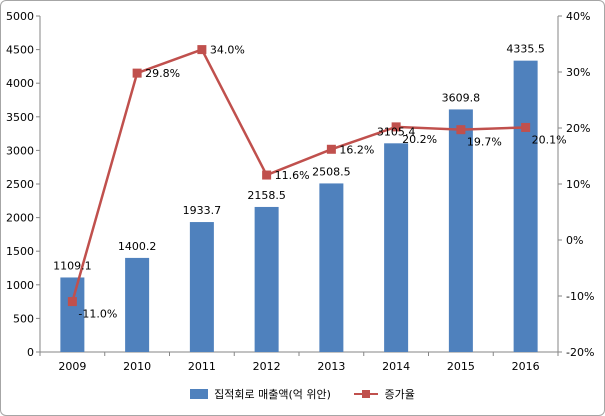 The height and width of the screenshot is (416, 605). What do you see at coordinates (23, 318) in the screenshot?
I see `left-tick-label: 500` at bounding box center [23, 318].